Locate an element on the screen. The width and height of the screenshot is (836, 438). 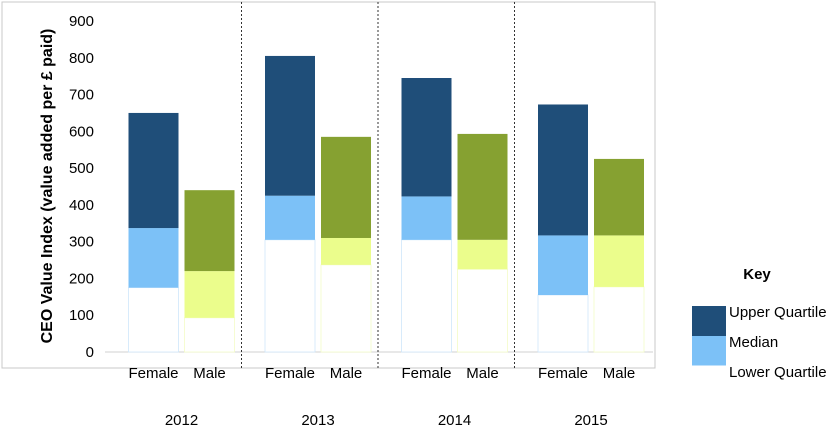
bar-2013-male is located at coordinates (346, 244).